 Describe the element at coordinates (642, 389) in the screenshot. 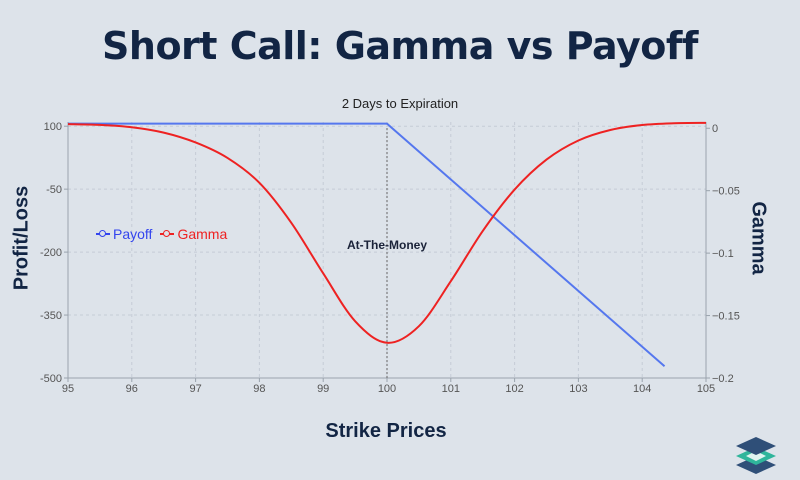

I see `x-tick-label: 104` at that location.